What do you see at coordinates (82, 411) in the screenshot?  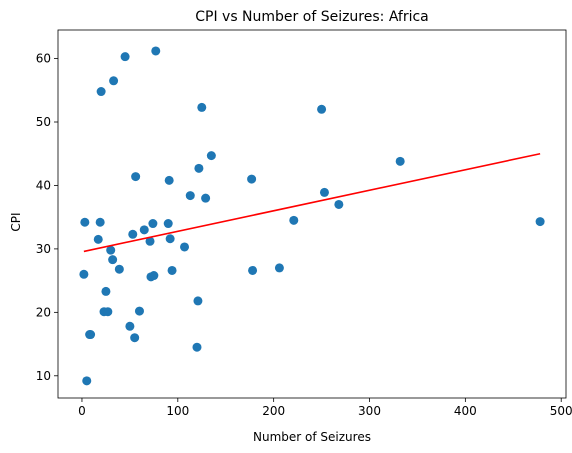 I see `x-tick-label: 0` at bounding box center [82, 411].